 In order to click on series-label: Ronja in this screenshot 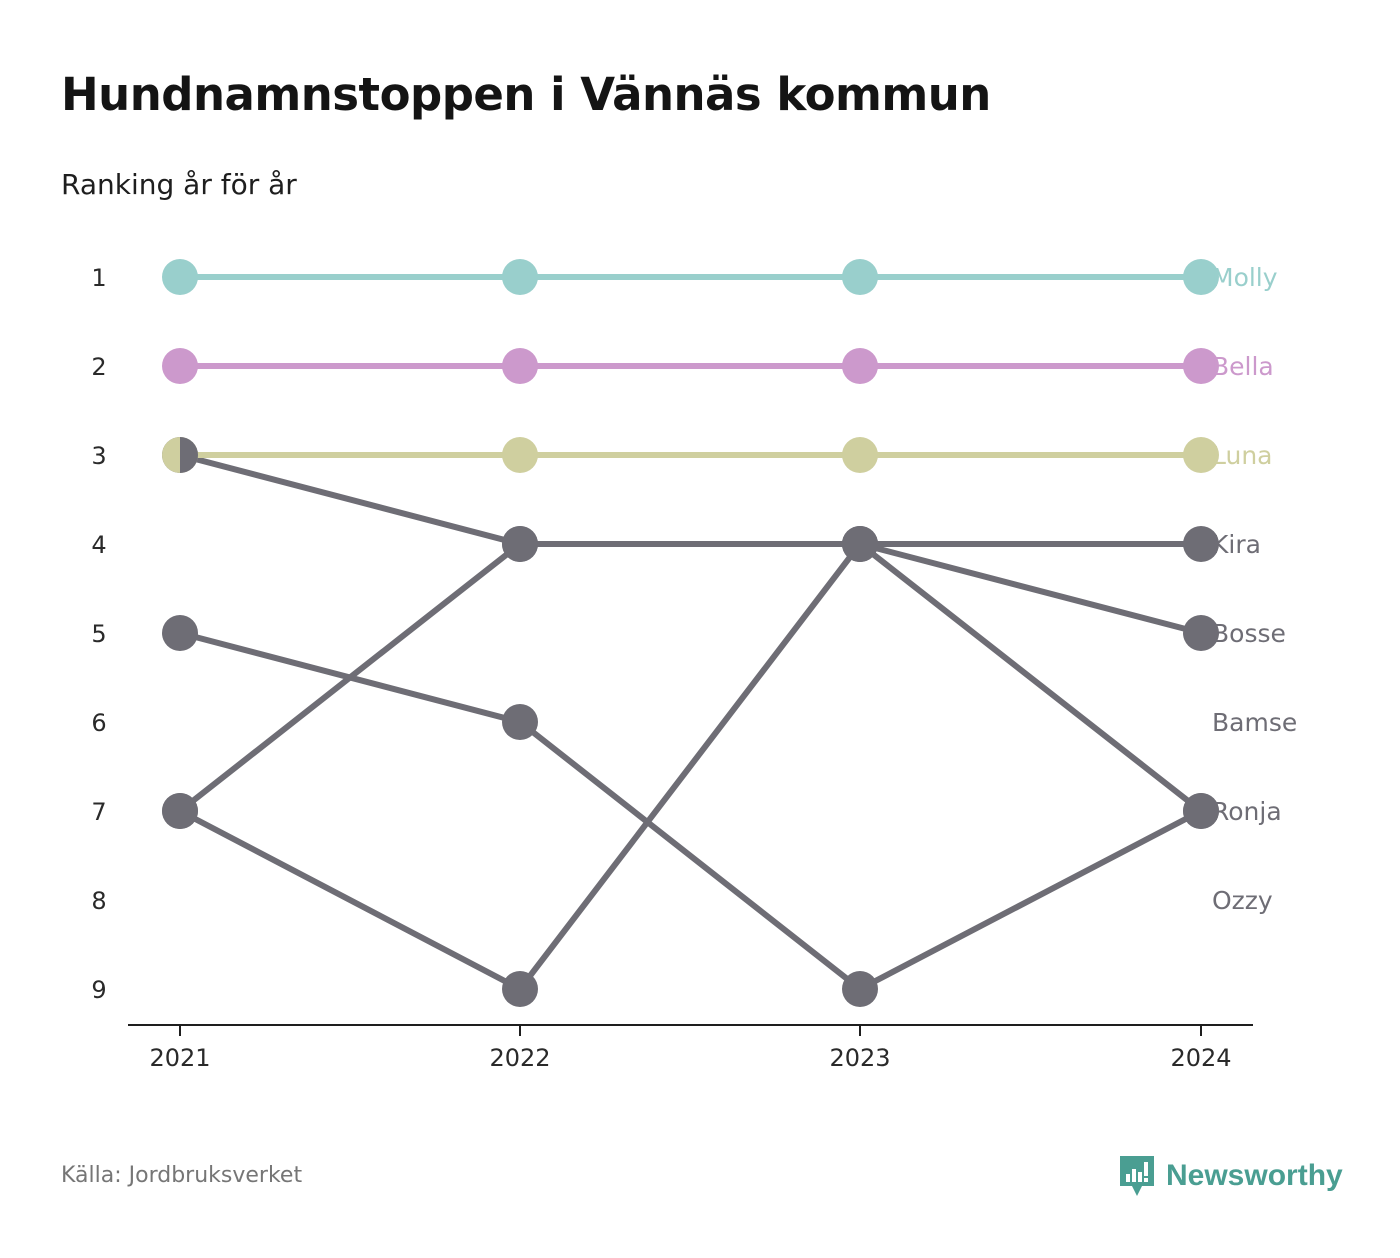, I will do `click(1247, 811)`.